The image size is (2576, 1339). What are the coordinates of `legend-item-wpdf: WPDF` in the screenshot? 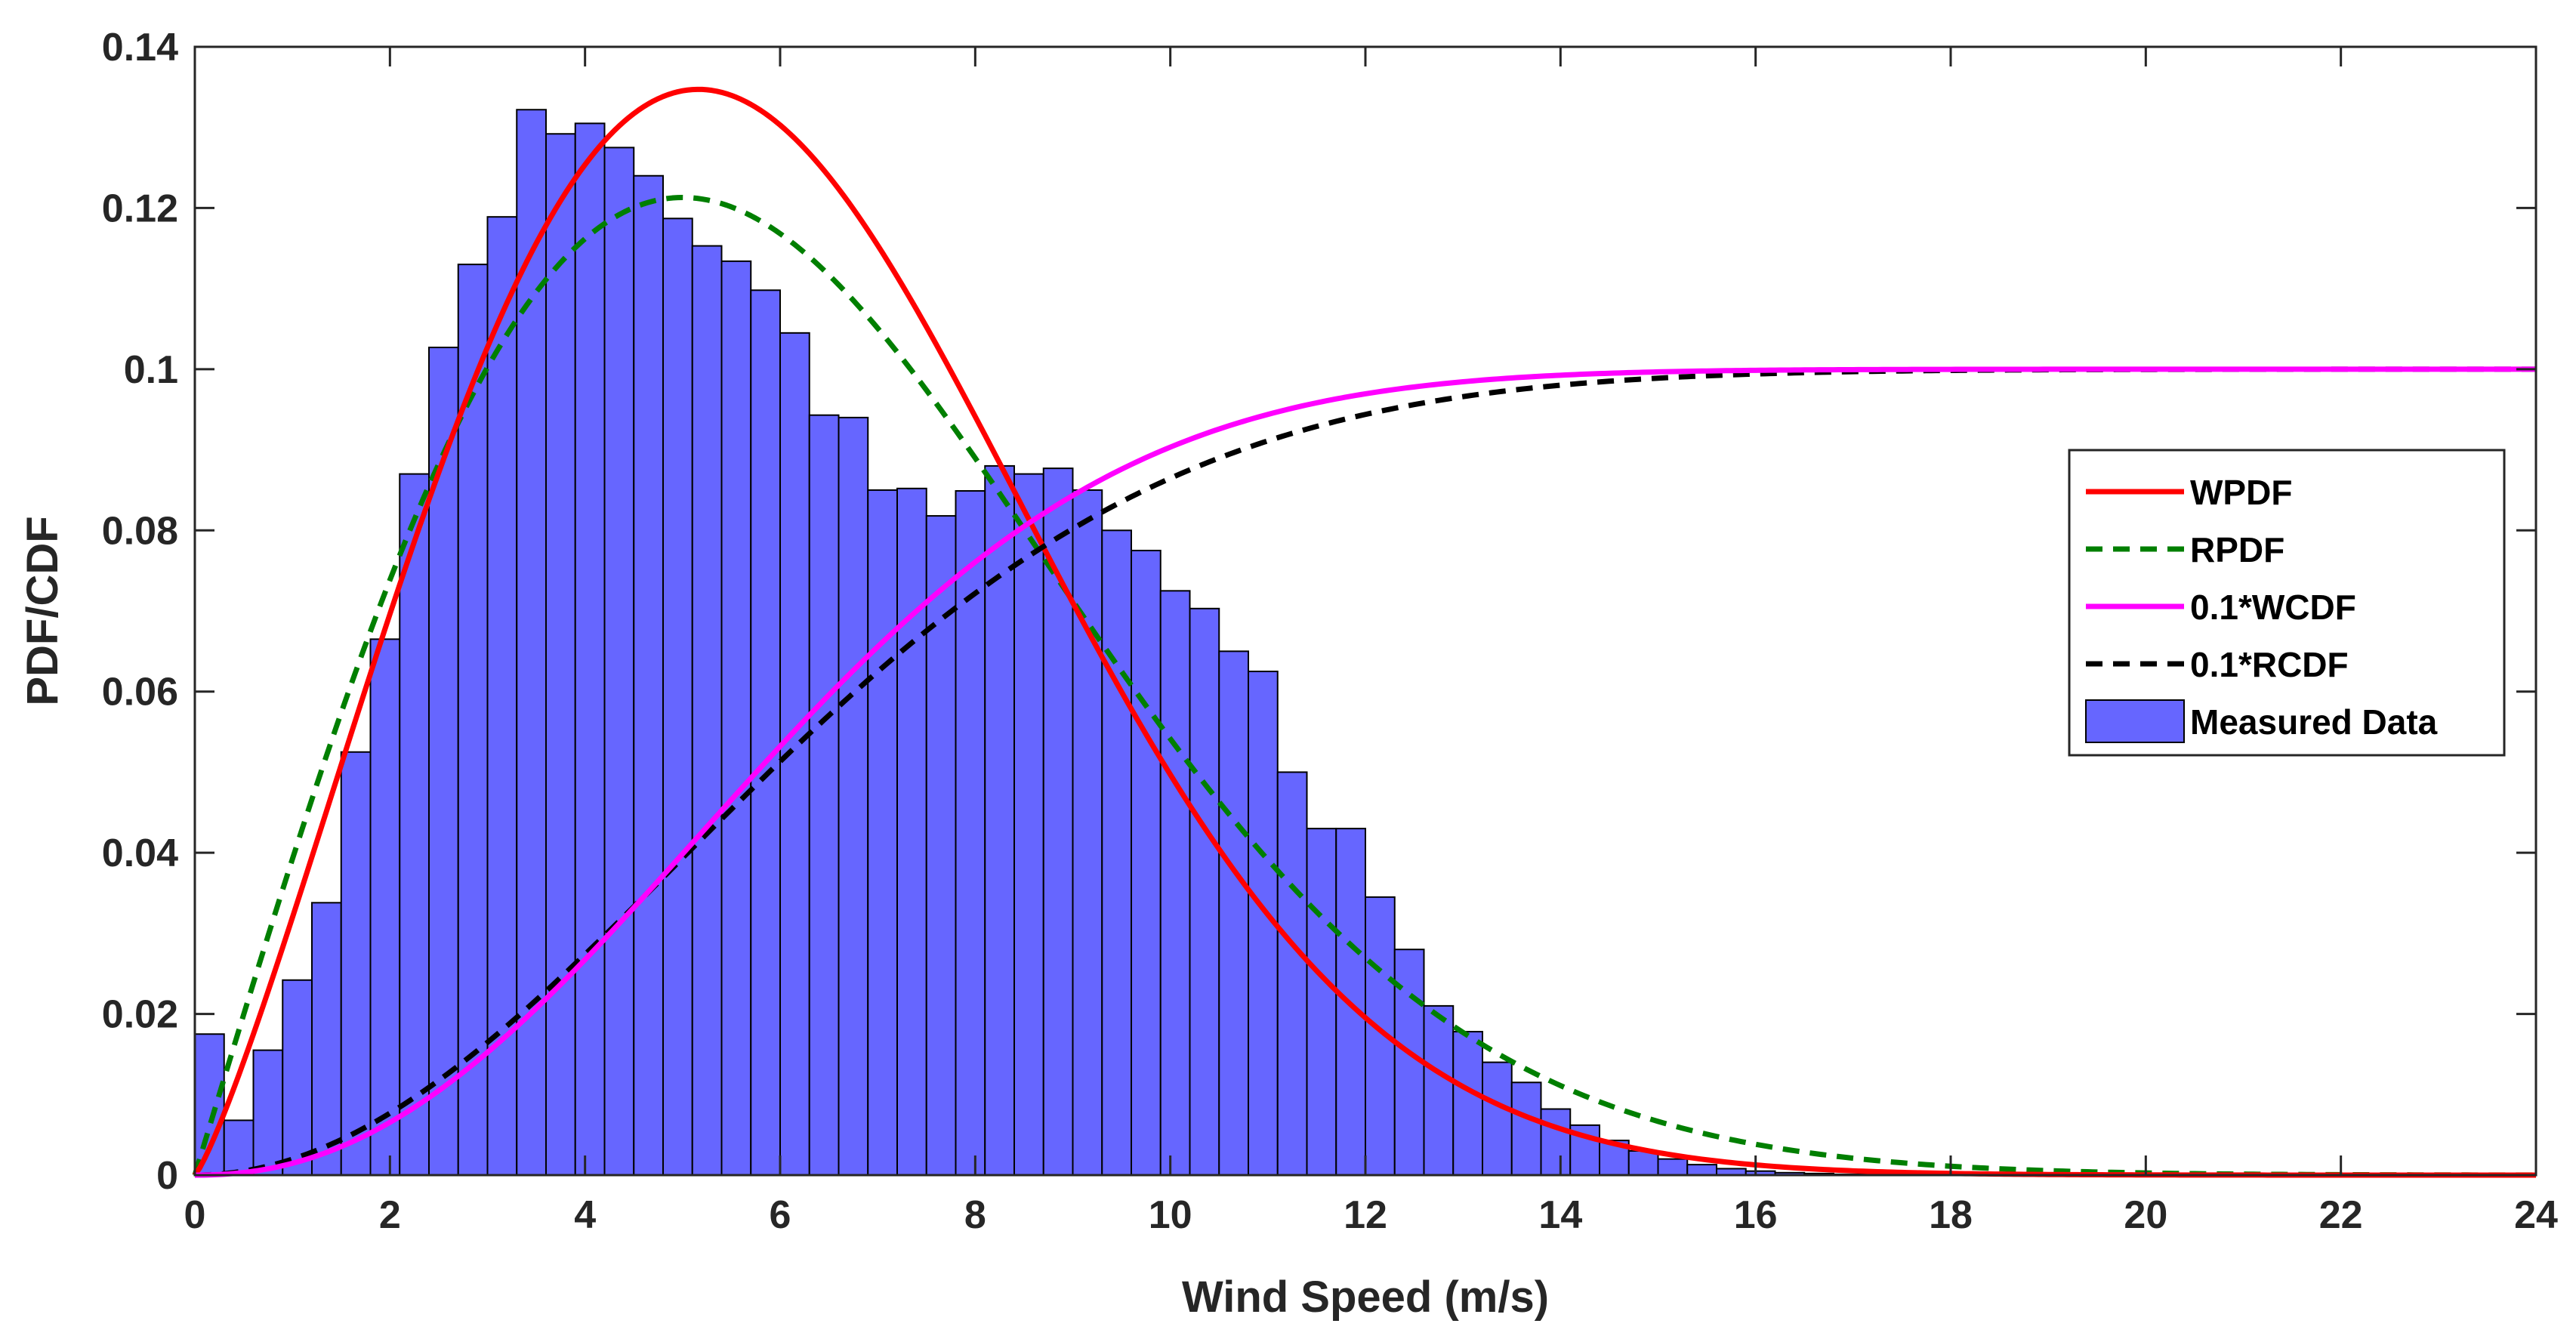 It's located at (2189, 492).